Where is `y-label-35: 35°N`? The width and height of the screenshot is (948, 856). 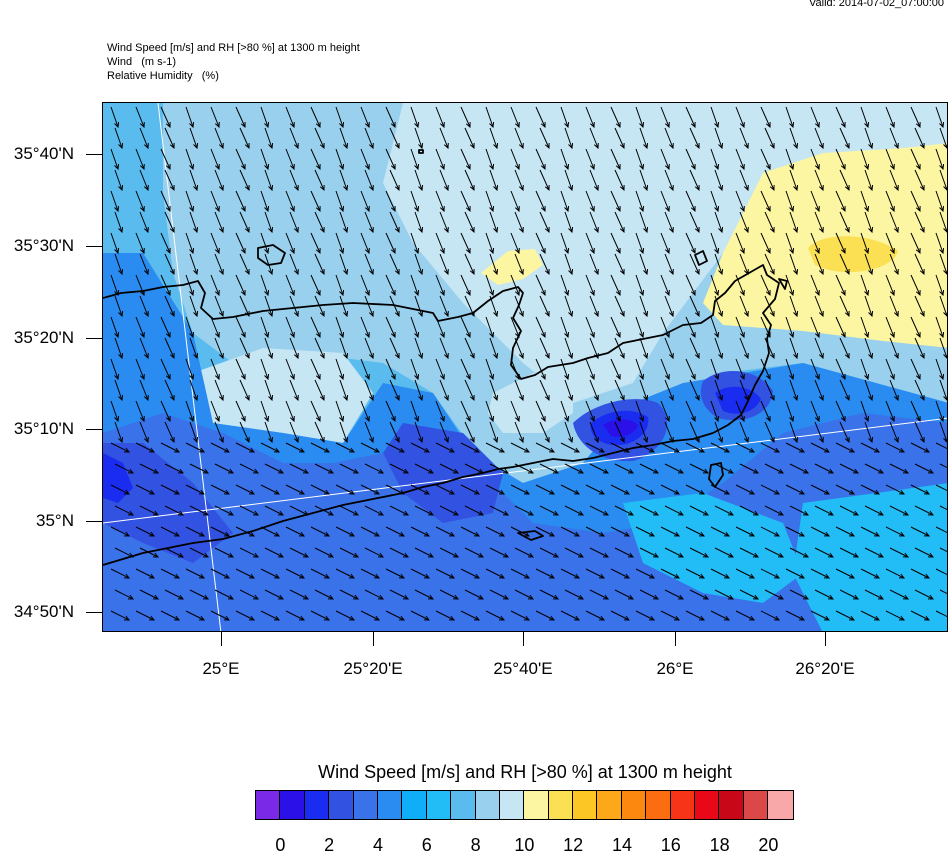
y-label-35: 35°N is located at coordinates (55, 520).